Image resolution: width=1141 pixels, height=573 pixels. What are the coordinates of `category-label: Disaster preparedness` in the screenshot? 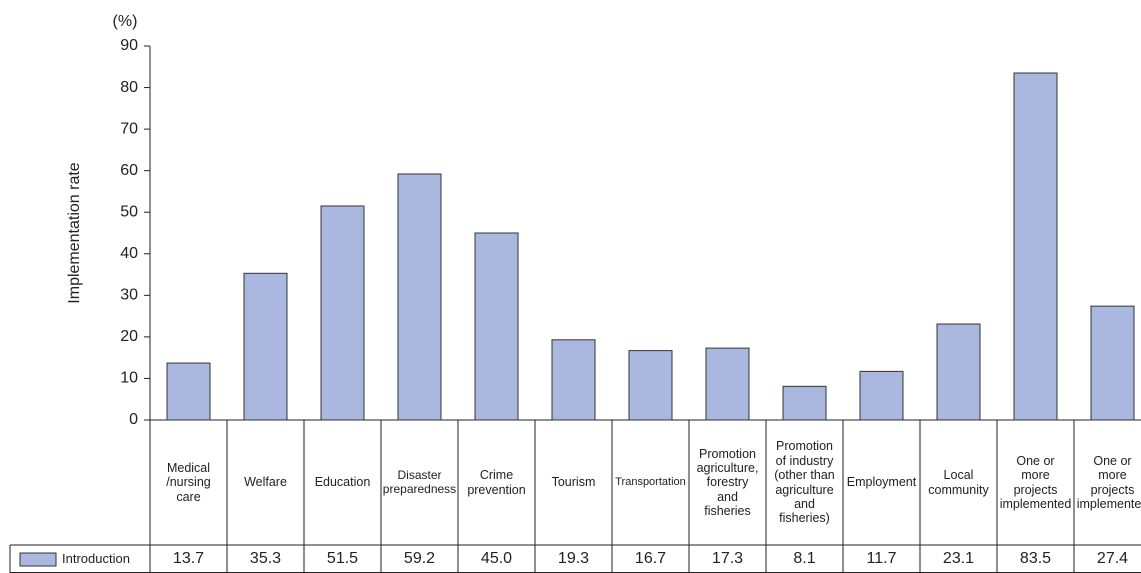 It's located at (419, 482).